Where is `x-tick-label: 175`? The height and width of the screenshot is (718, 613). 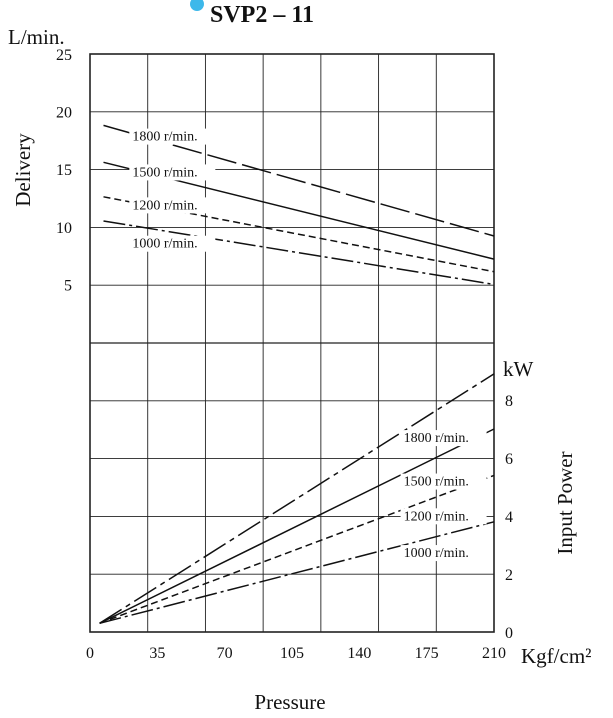
x-tick-label: 175 is located at coordinates (427, 653).